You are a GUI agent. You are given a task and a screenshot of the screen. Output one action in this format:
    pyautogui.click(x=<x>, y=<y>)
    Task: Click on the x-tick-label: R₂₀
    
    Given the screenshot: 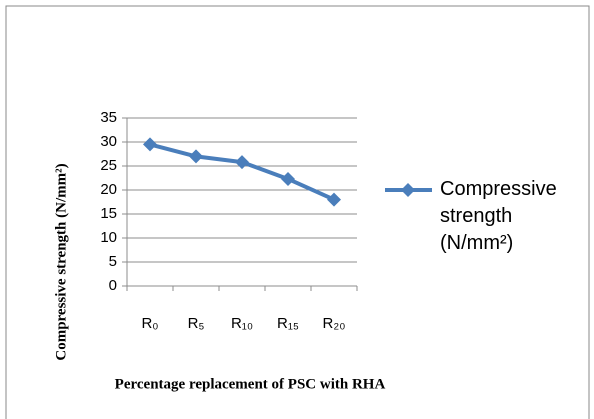 What is the action you would take?
    pyautogui.click(x=334, y=323)
    